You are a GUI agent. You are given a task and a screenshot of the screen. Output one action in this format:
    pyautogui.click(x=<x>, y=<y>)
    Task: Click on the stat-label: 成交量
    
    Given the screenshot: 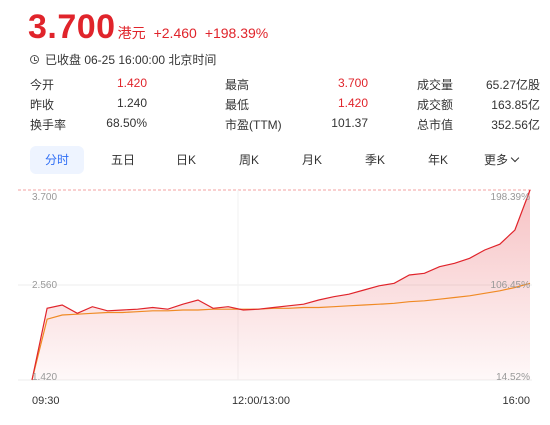 What is the action you would take?
    pyautogui.click(x=435, y=85)
    